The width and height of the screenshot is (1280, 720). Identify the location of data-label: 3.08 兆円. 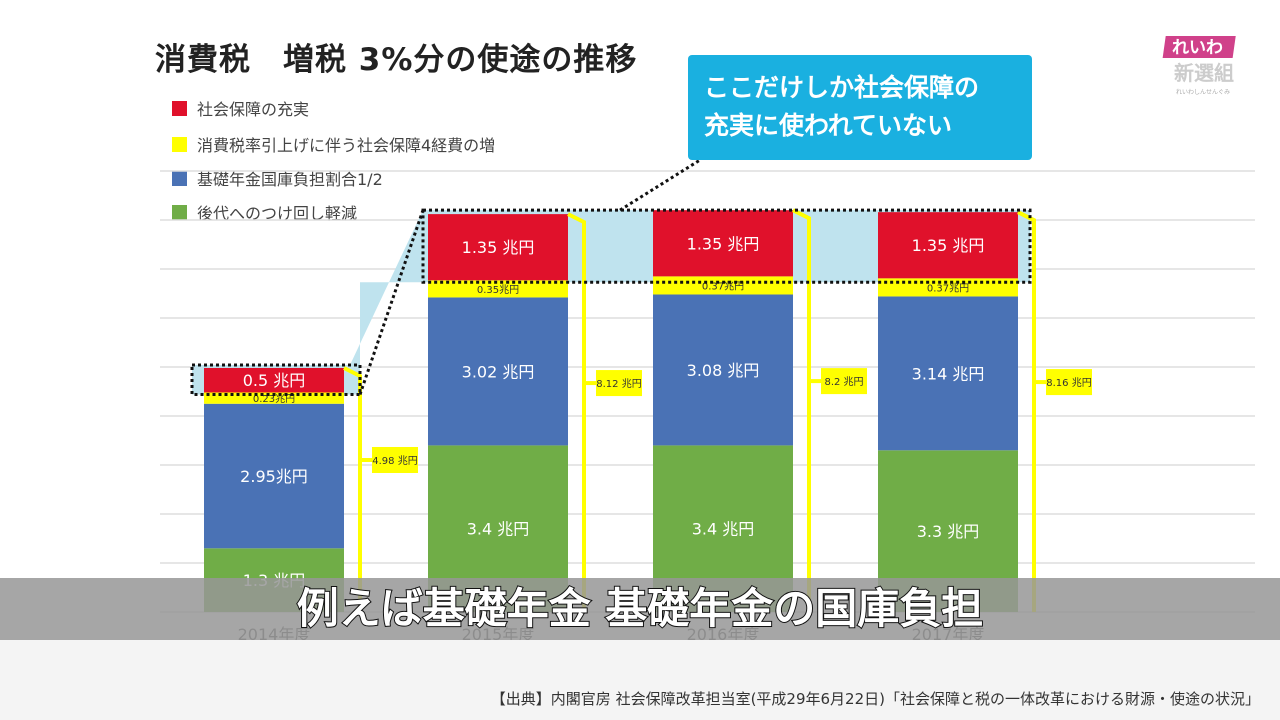
(723, 370).